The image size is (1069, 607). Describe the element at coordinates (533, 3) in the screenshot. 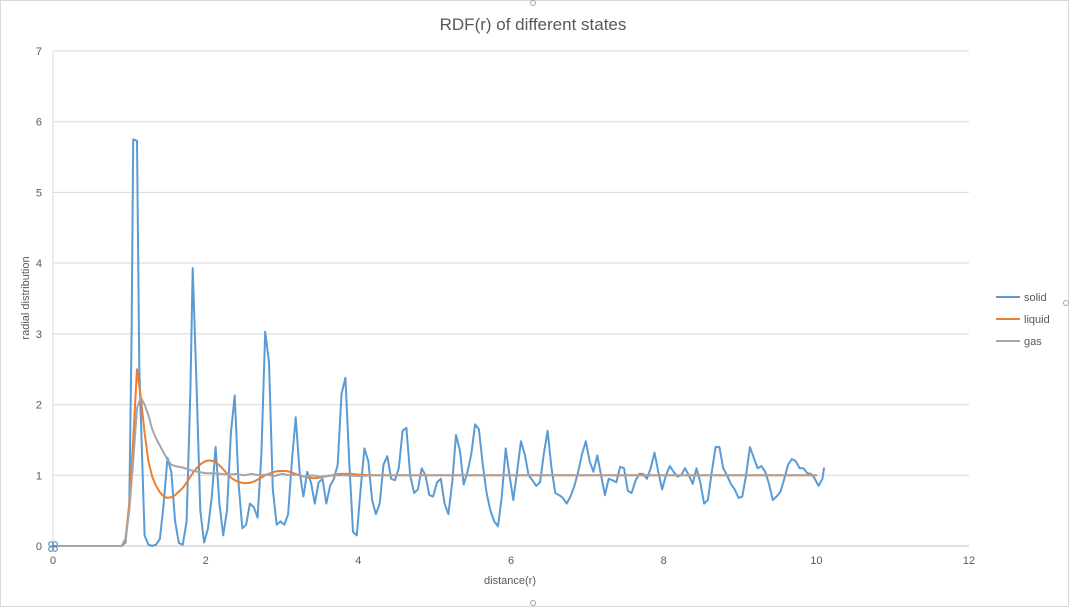

I see `resize-handle-top` at that location.